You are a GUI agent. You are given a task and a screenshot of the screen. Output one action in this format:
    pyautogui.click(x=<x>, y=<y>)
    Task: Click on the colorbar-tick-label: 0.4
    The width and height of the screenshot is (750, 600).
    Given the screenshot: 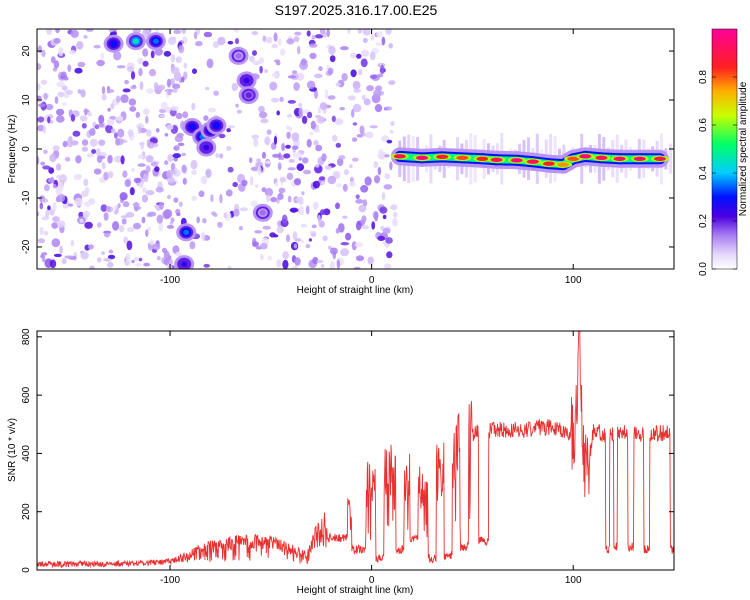 What is the action you would take?
    pyautogui.click(x=703, y=173)
    